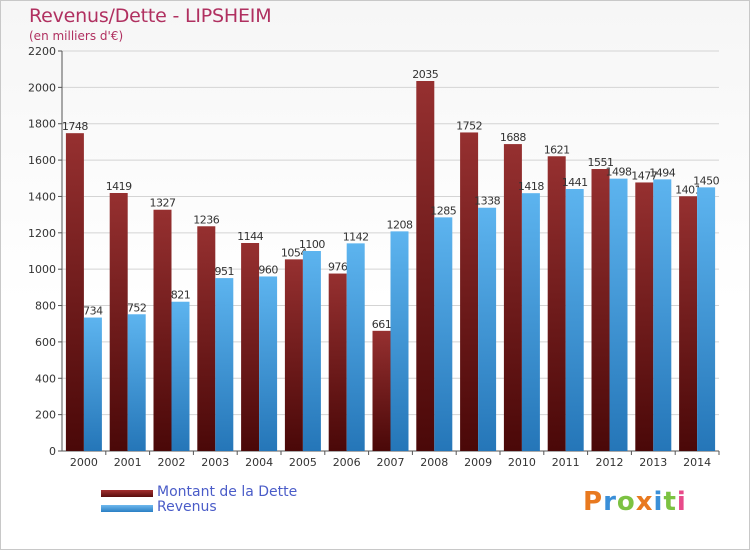 The width and height of the screenshot is (750, 550). Describe the element at coordinates (127, 508) in the screenshot. I see `legend-swatch-revenus` at that location.